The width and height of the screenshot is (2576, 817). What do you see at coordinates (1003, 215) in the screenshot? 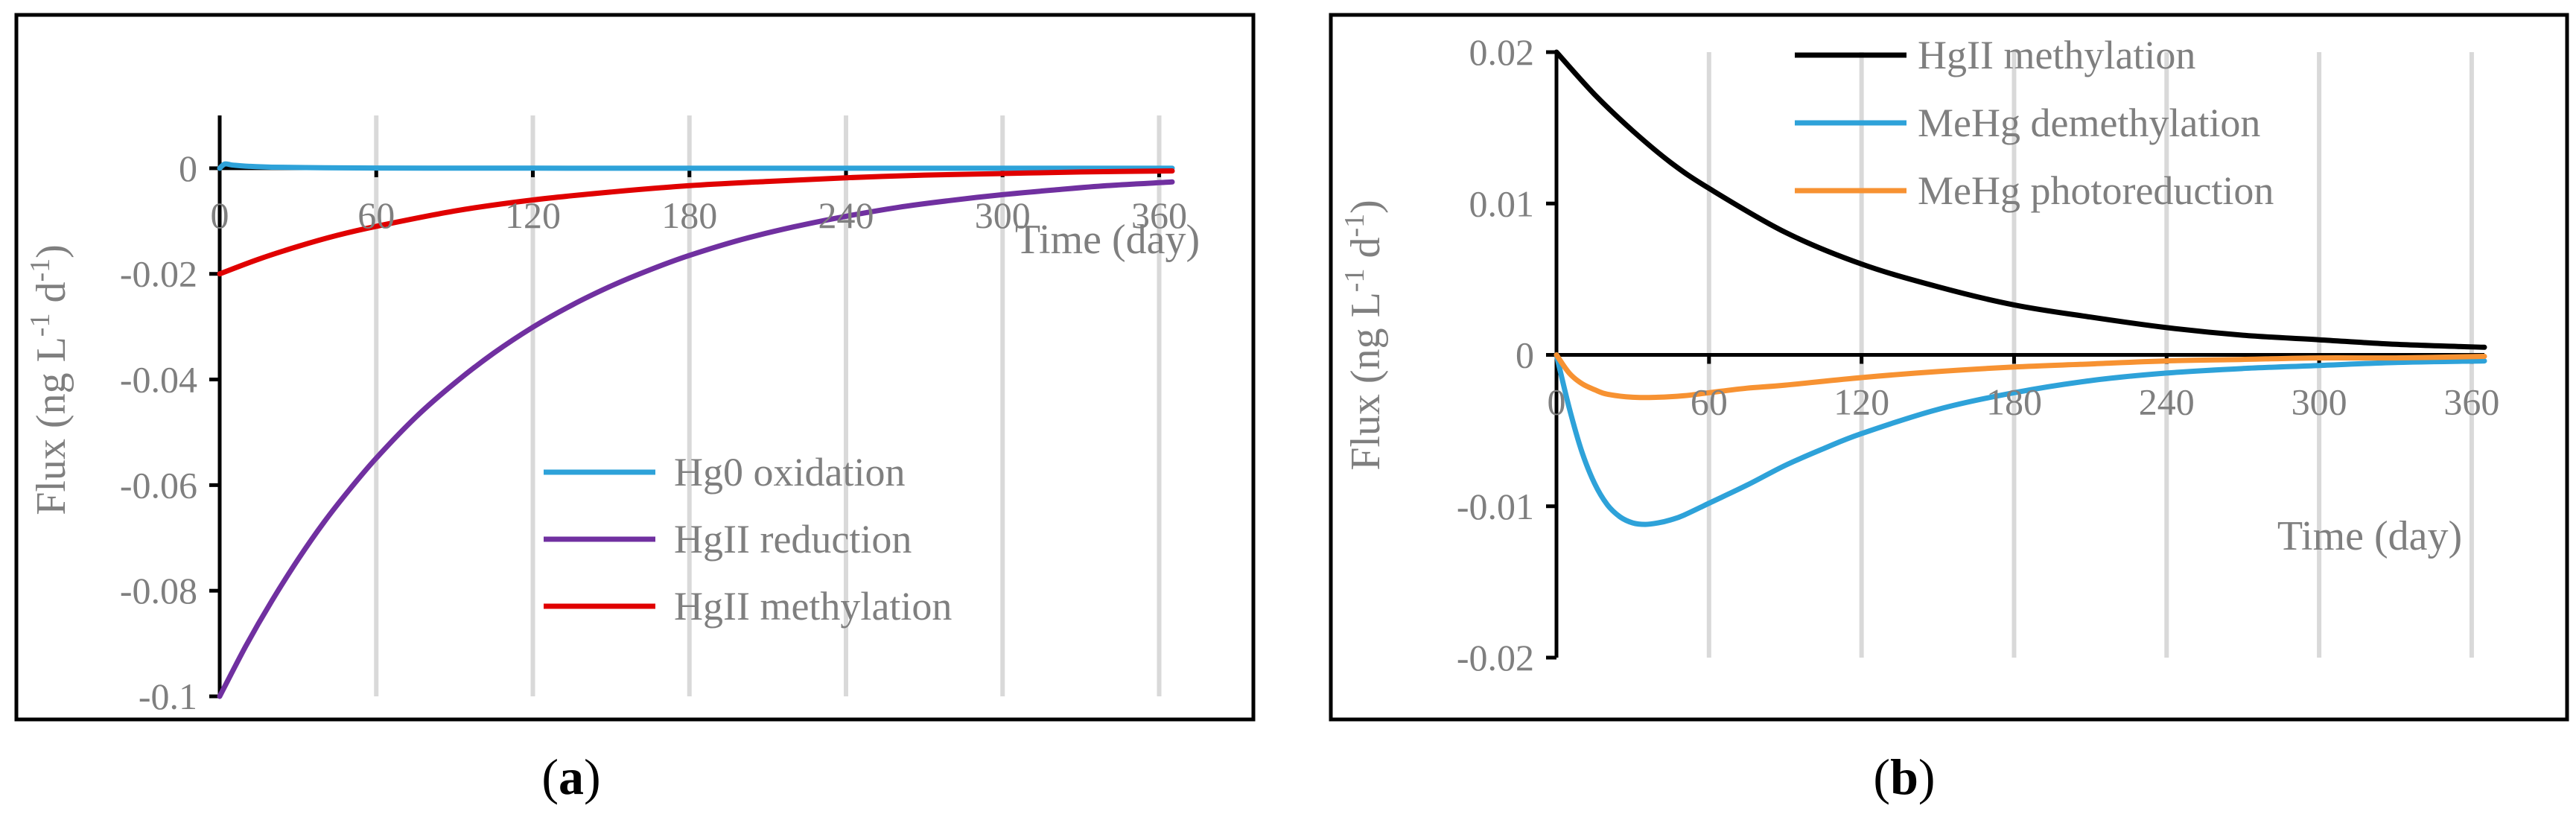
I see `panel-a-x-tick-label: 300` at bounding box center [1003, 215].